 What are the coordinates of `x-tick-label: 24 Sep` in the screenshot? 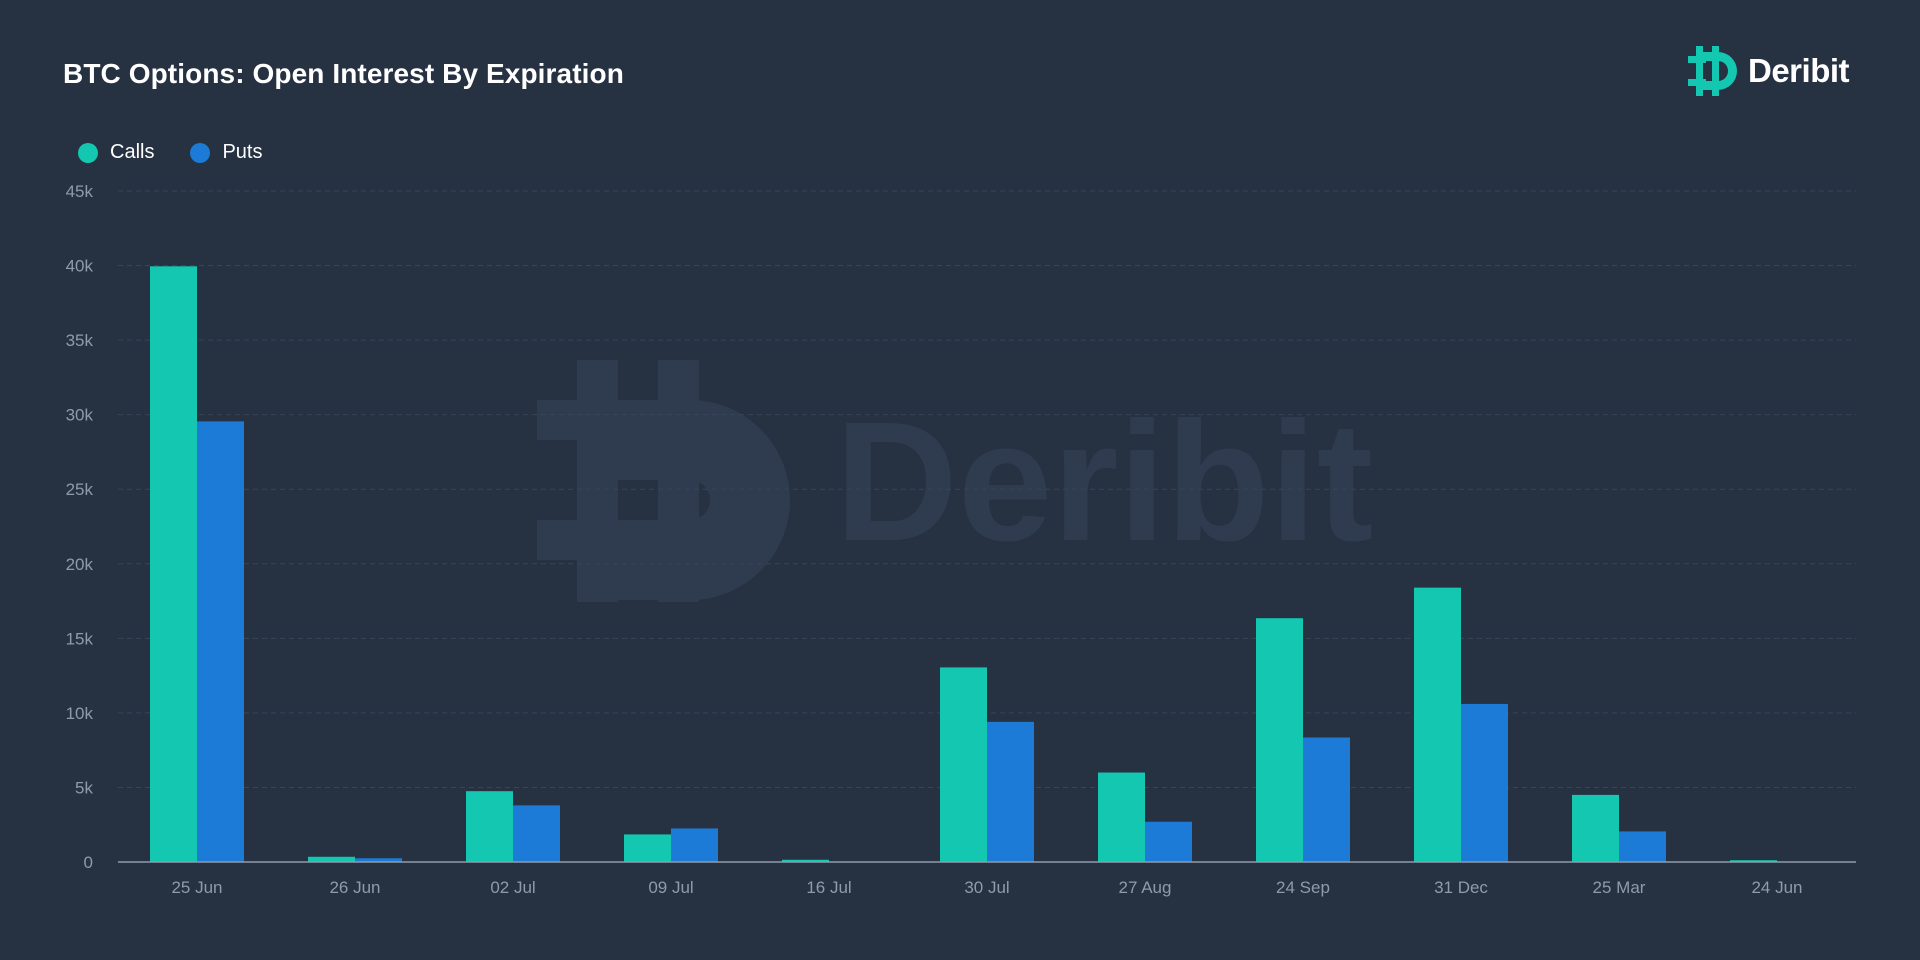 It's located at (1303, 887).